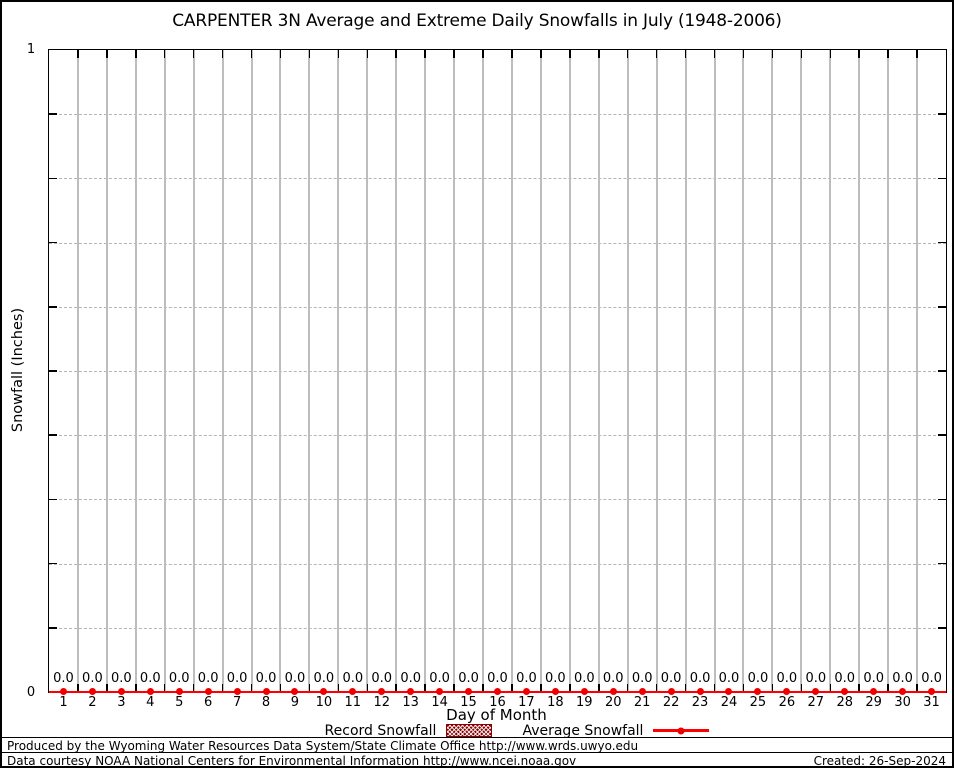  Describe the element at coordinates (469, 730) in the screenshot. I see `record-snowfall-swatch-icon` at that location.